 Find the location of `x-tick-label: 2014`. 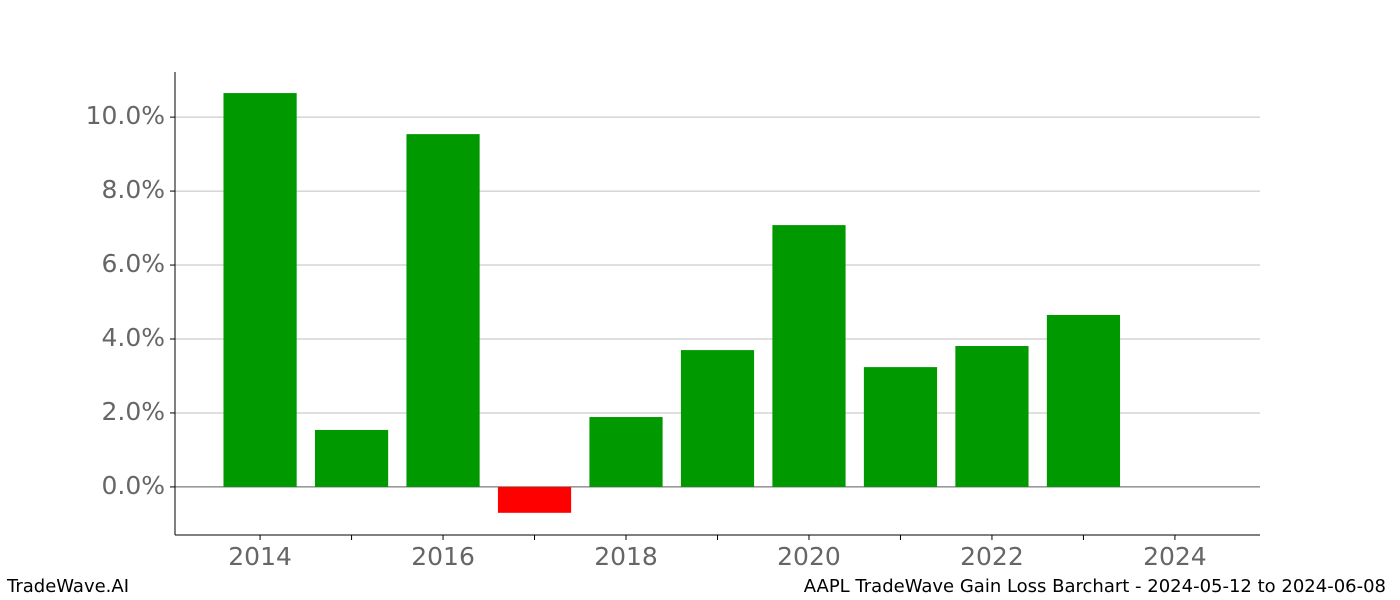

x-tick-label: 2014 is located at coordinates (260, 556).